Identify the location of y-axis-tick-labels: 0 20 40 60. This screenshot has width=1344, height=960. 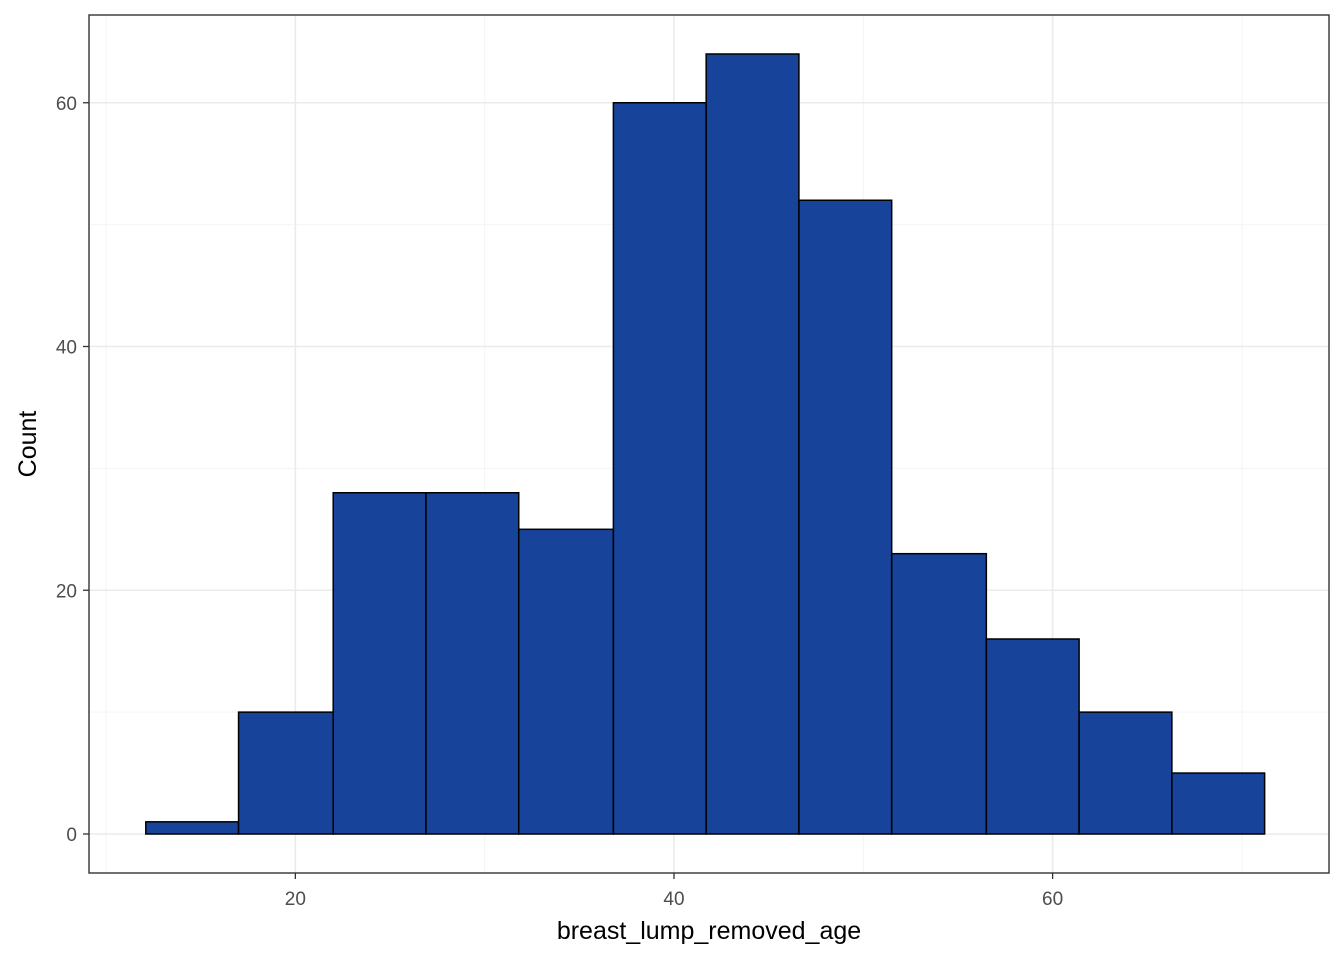
(66, 470).